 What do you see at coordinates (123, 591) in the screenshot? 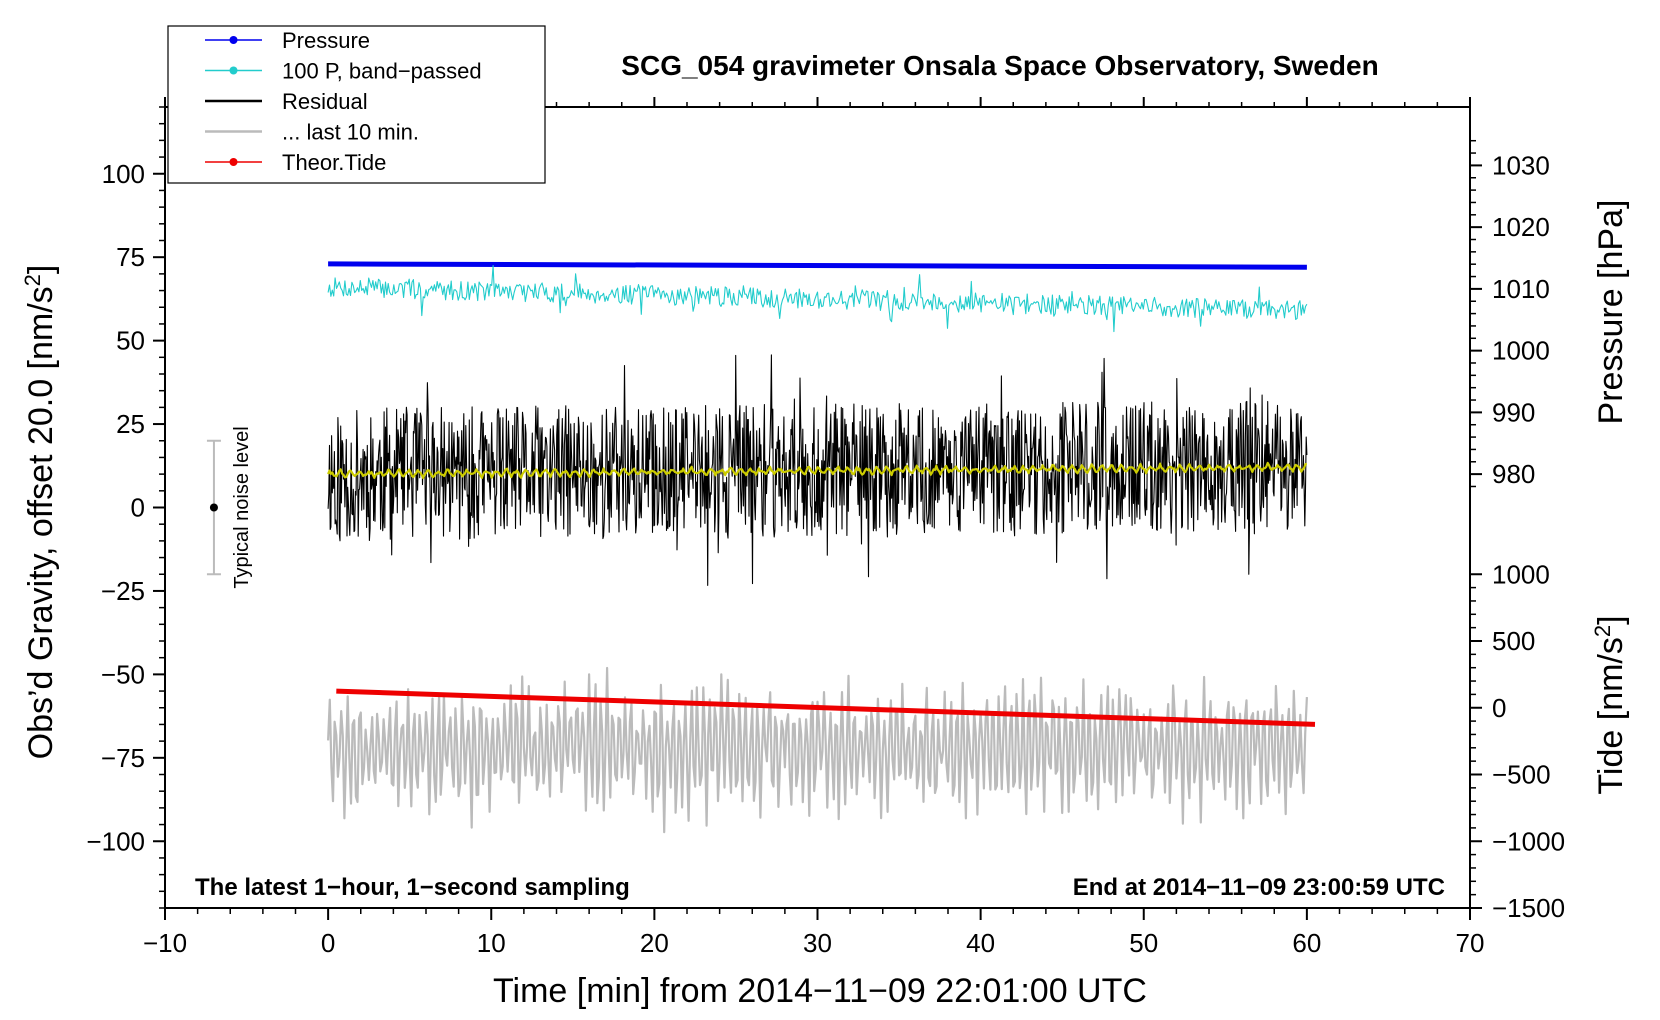
I see `y-tick-label: −25` at bounding box center [123, 591].